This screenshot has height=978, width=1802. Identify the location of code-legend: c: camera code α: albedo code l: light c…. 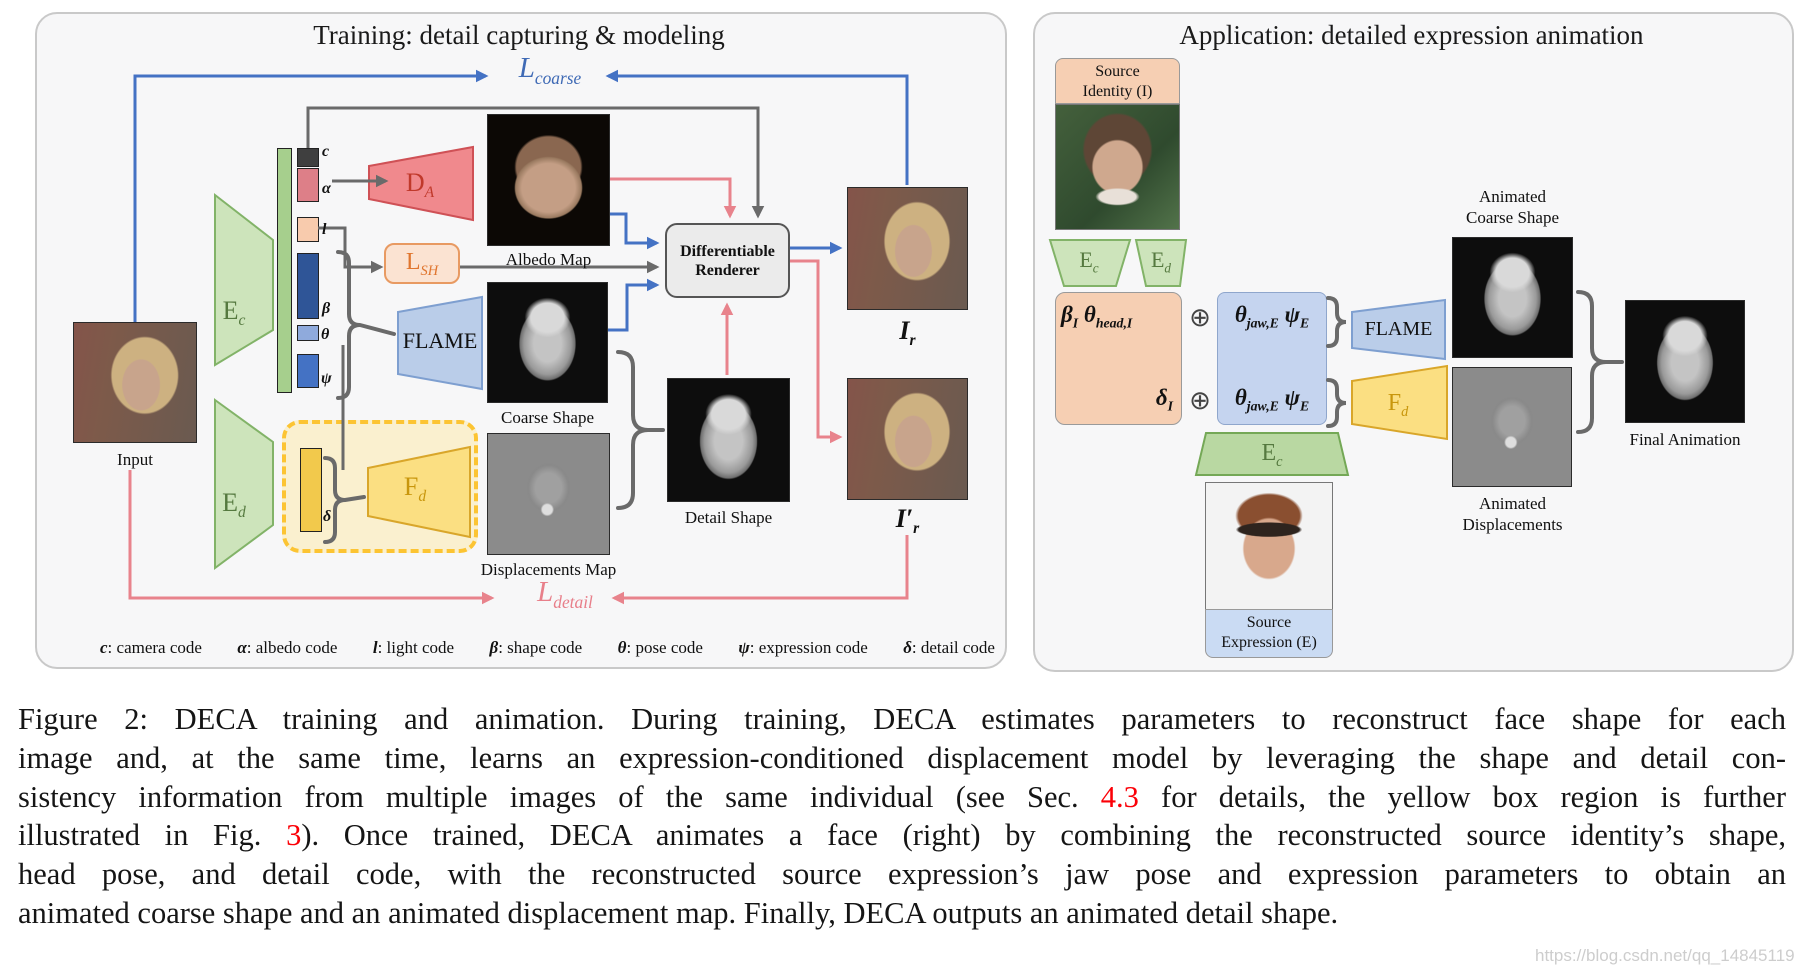
(547, 648).